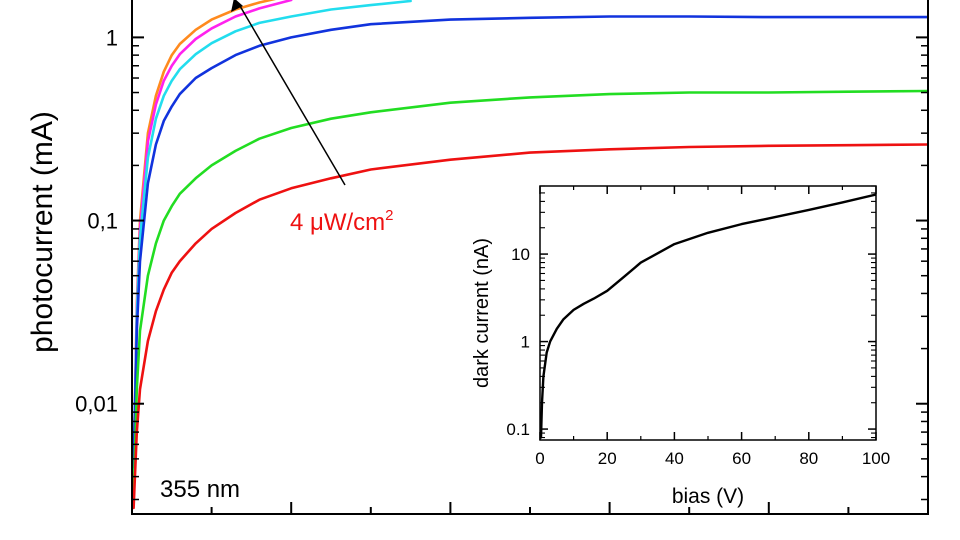  Describe the element at coordinates (42, 232) in the screenshot. I see `main-y-axis-label: photocurrent (mA)` at that location.